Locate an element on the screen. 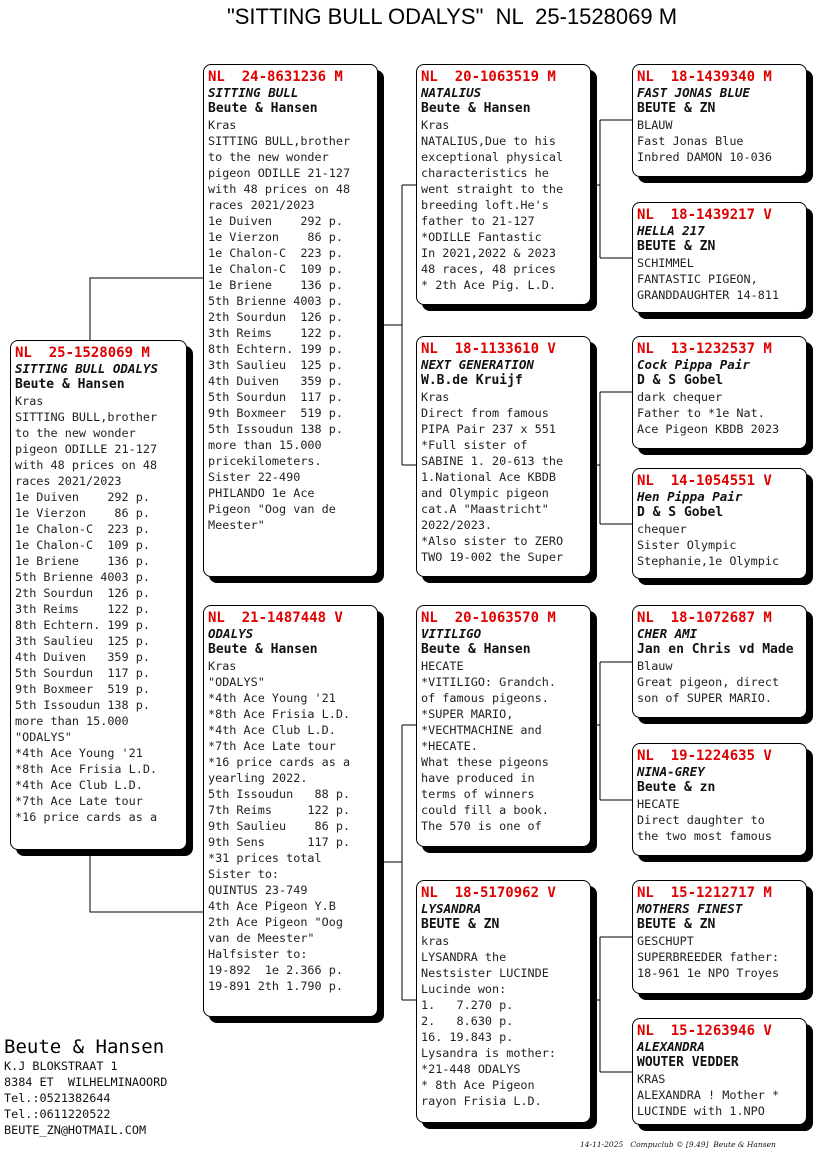 The image size is (816, 1172). pigeon-name: HELLA 217 is located at coordinates (671, 230).